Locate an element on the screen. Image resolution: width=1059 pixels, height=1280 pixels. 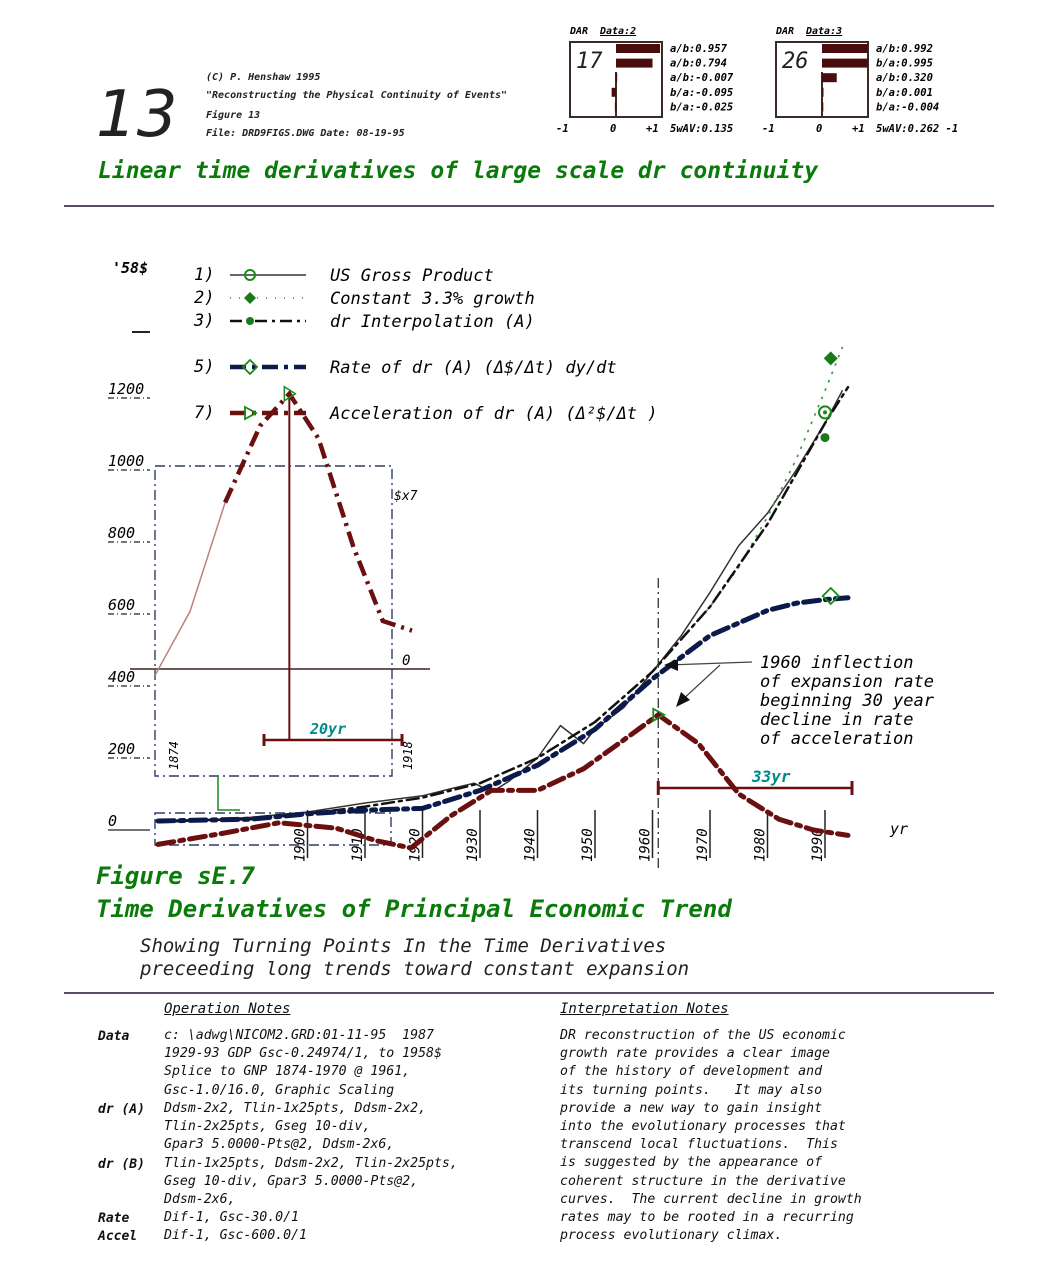
note-text-accel: Dif-1, Gsc-600.0/1 is located at coordinates (235, 1235).